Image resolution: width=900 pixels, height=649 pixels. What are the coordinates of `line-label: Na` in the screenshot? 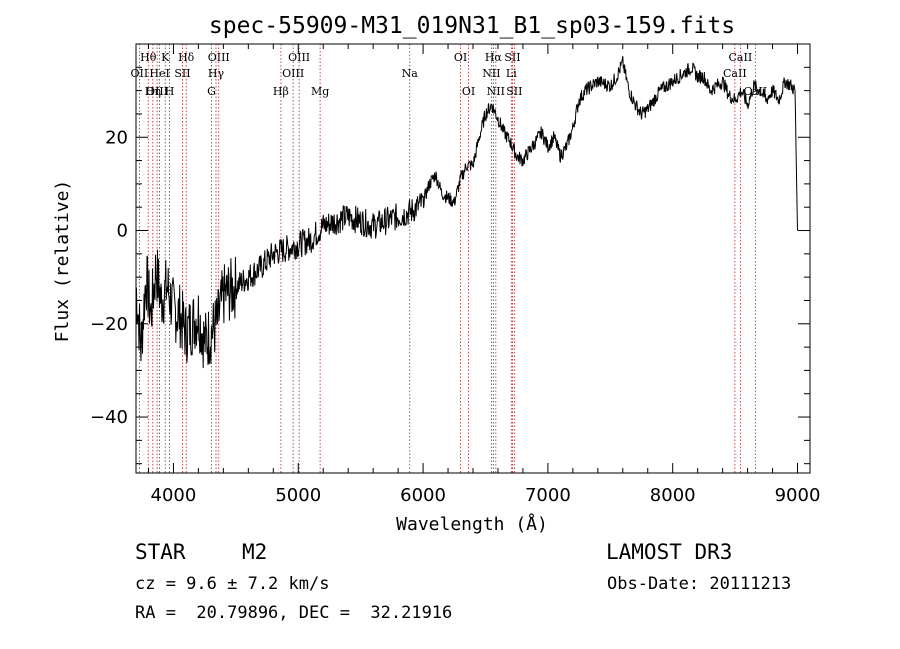 It's located at (410, 73).